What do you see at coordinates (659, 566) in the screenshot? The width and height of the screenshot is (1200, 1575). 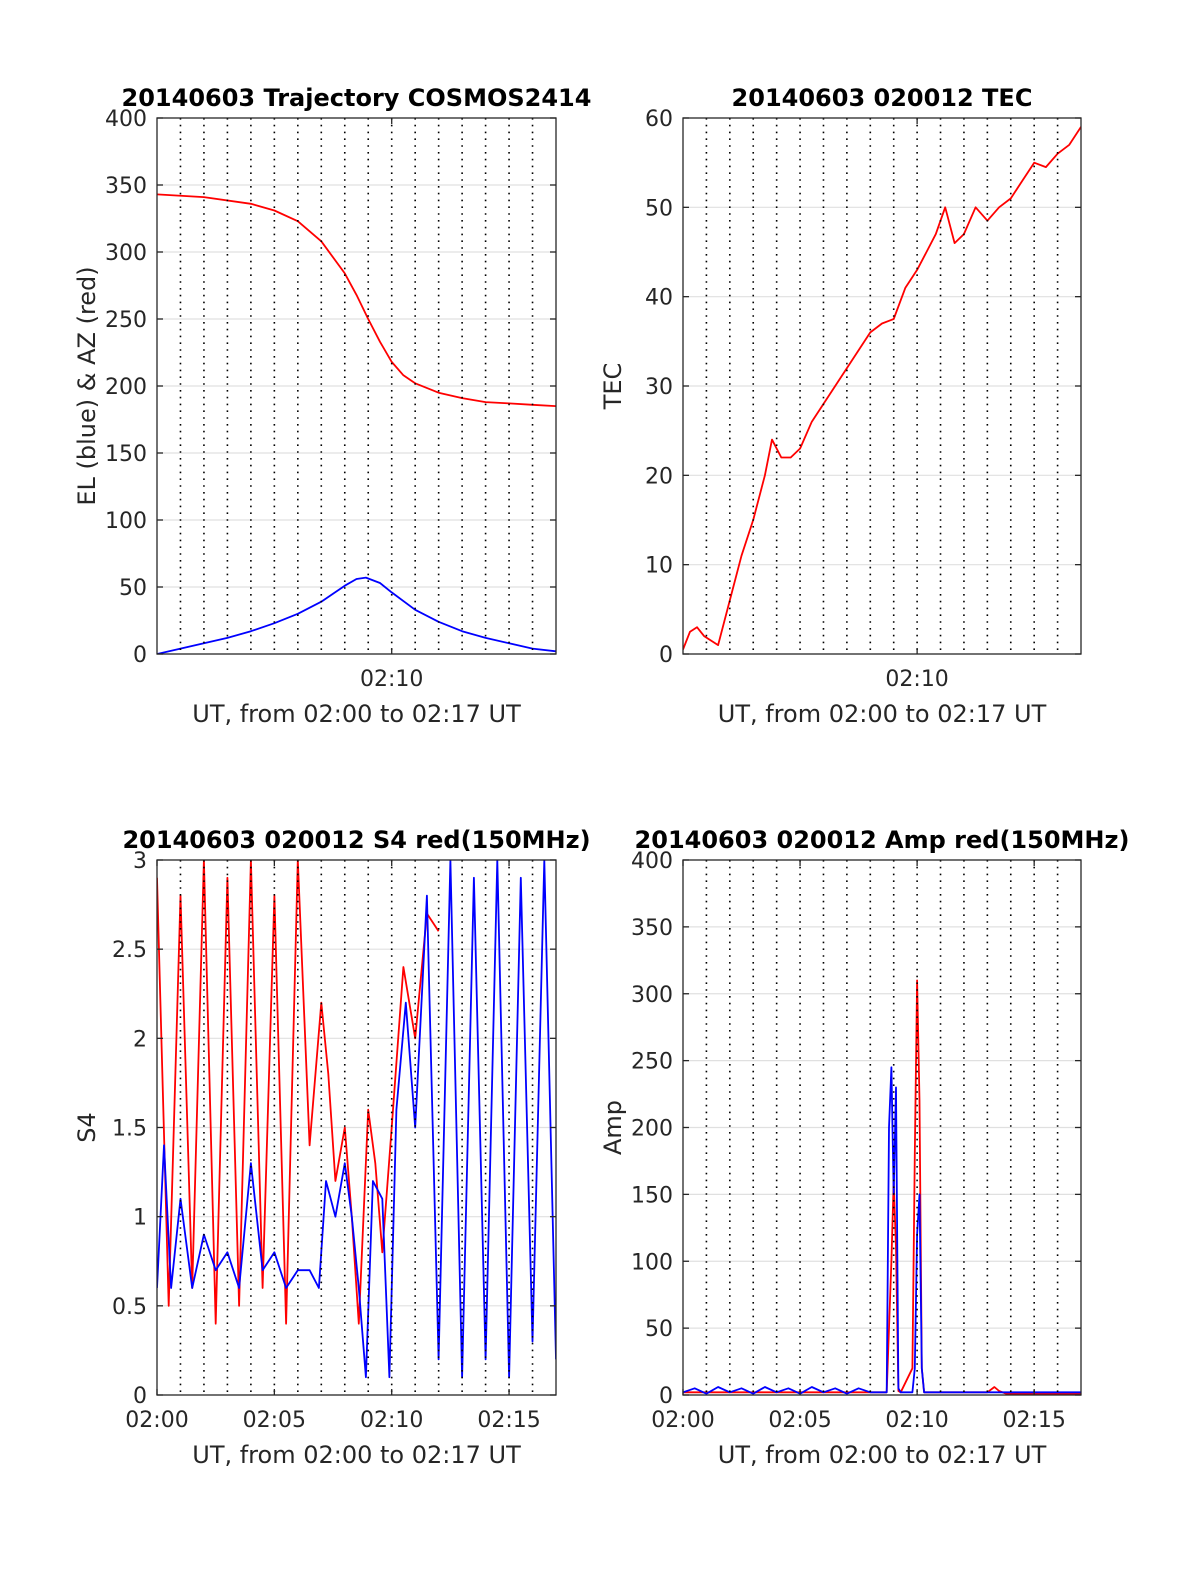 I see `y-tick-label: 10` at bounding box center [659, 566].